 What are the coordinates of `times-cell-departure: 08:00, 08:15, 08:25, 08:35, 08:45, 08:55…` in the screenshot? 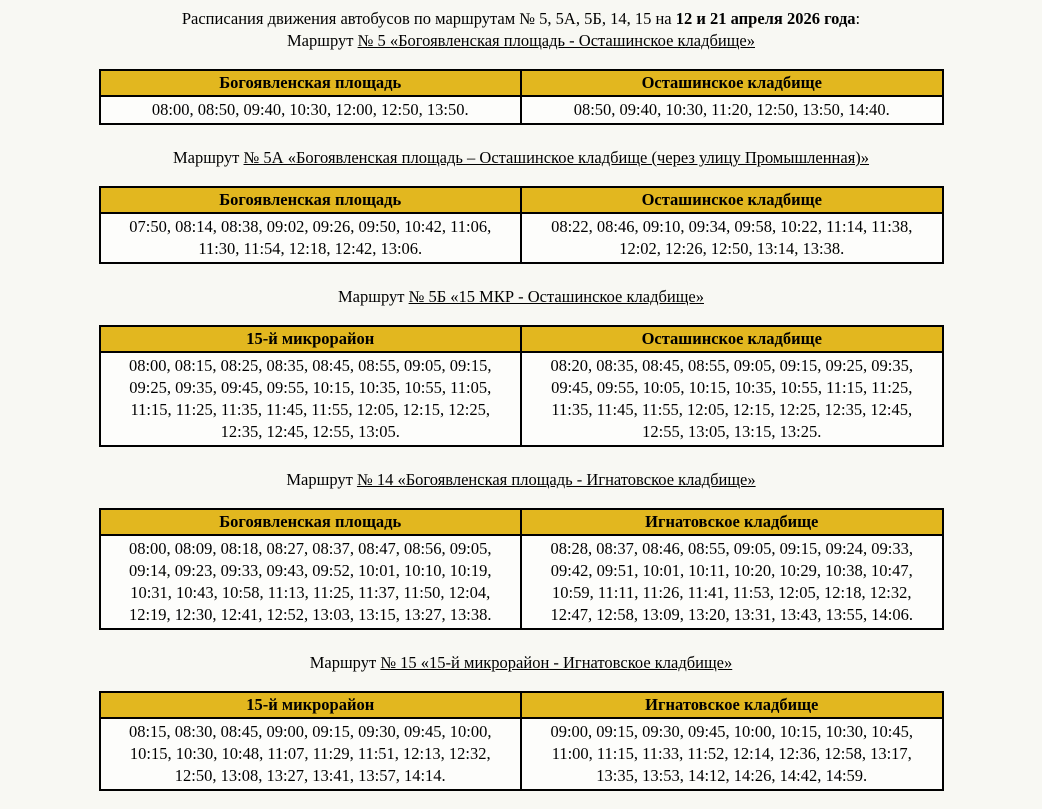 It's located at (310, 399).